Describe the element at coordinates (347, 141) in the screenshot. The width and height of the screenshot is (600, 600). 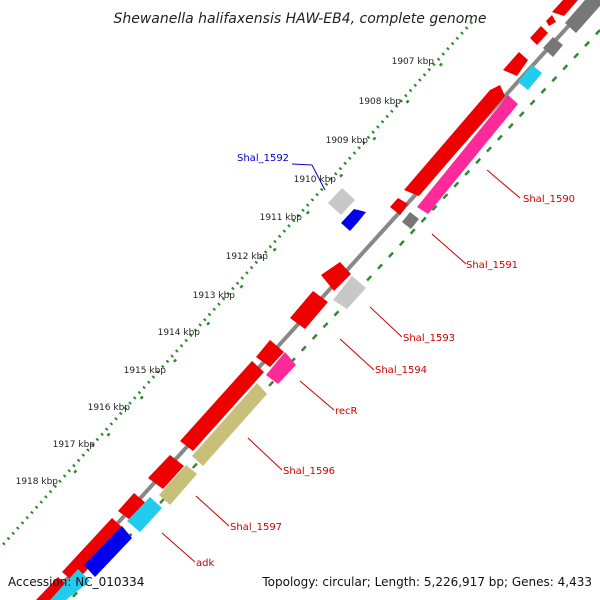
I see `tick-label: 1909 kbp` at that location.